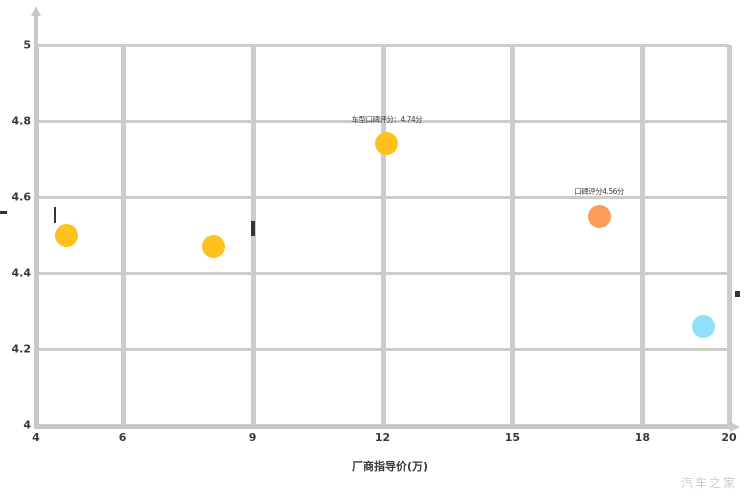  What do you see at coordinates (21, 349) in the screenshot?
I see `y-axis-tick-label: 4.2` at bounding box center [21, 349].